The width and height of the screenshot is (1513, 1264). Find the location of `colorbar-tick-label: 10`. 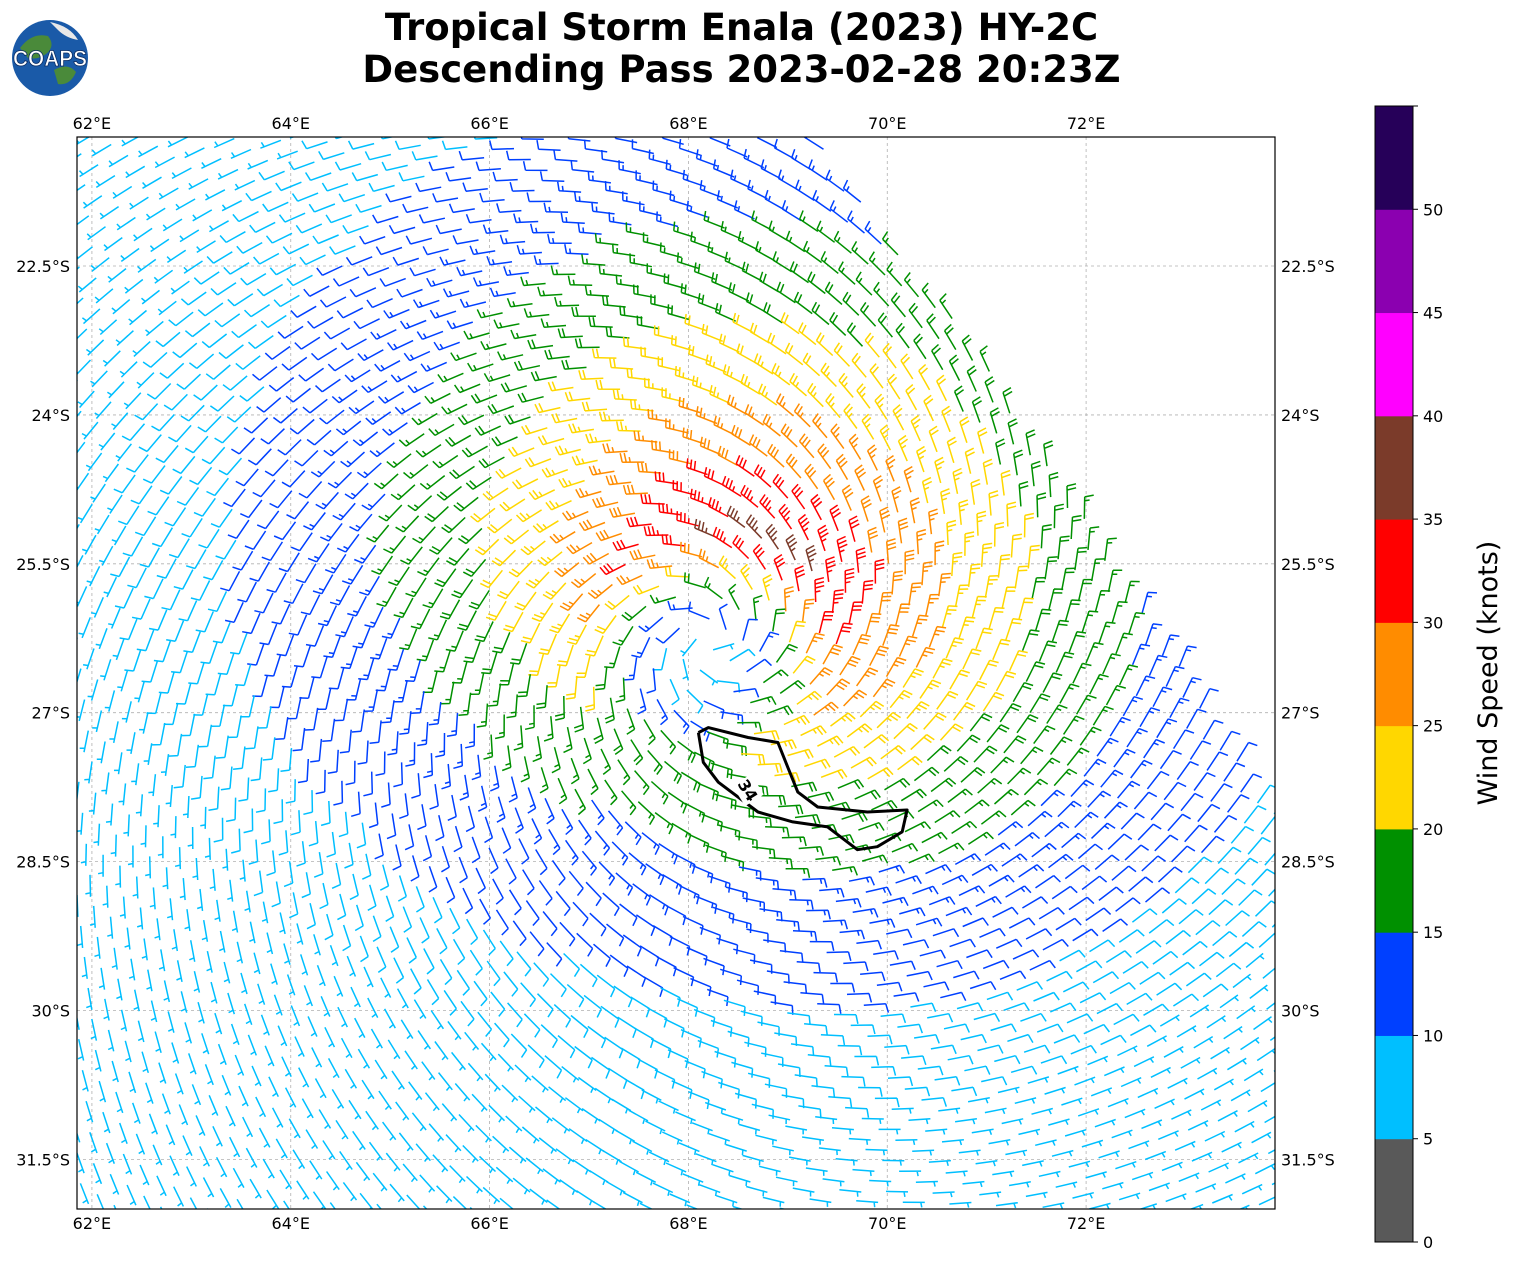

colorbar-tick-label: 10 is located at coordinates (1433, 1035).